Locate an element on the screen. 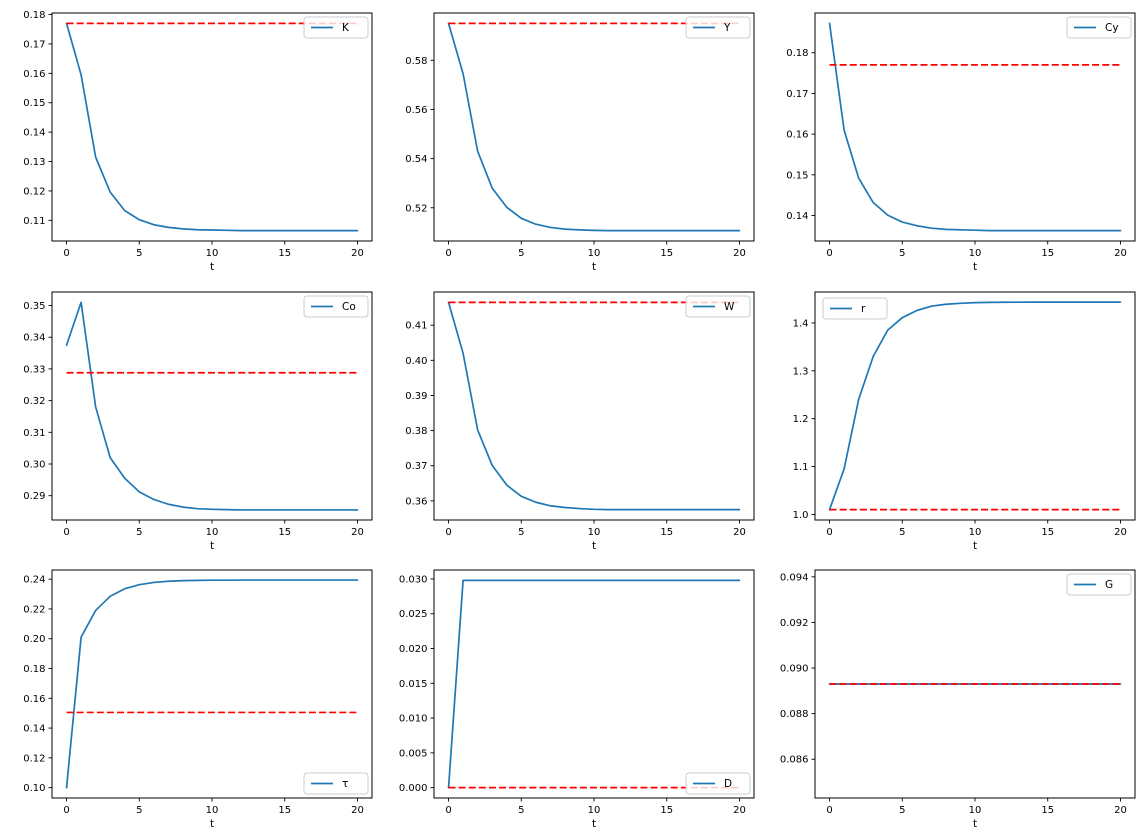 This screenshot has height=837, width=1145. legend-label-tau: τ is located at coordinates (345, 784).